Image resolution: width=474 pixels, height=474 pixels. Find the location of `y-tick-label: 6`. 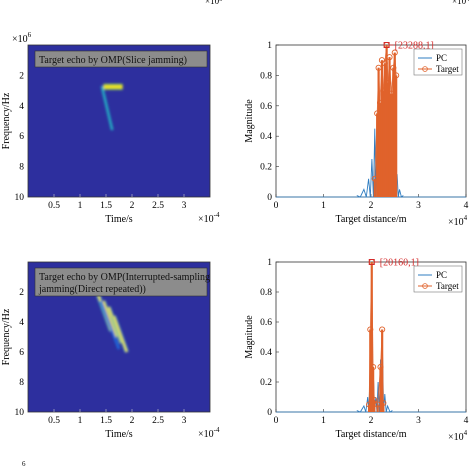

y-tick-label: 6 is located at coordinates (21, 137).